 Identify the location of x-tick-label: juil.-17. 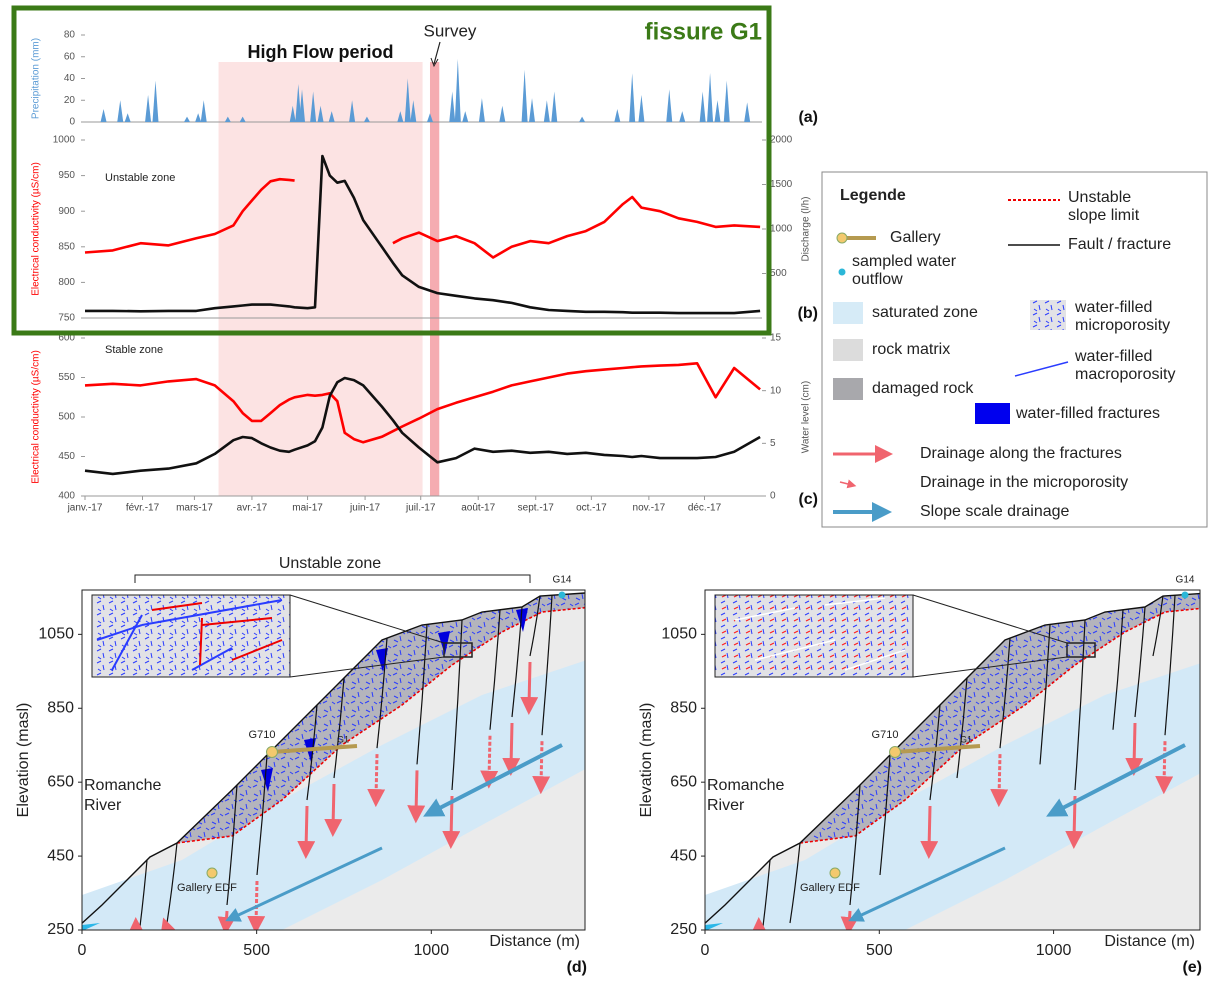
(420, 508).